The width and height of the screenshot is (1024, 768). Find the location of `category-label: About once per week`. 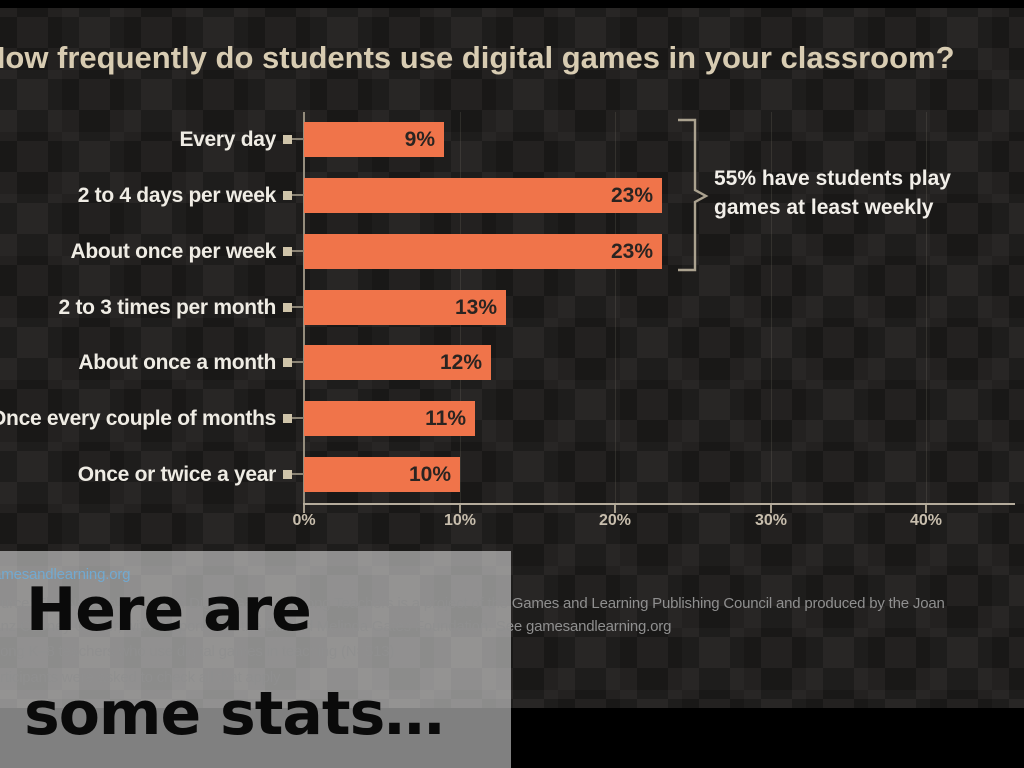

category-label: About once per week is located at coordinates (173, 251).